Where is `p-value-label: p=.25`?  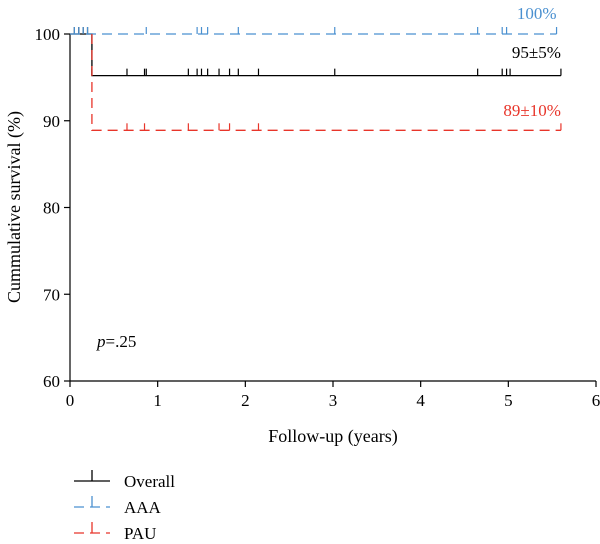
p-value-label: p=.25 is located at coordinates (116, 341).